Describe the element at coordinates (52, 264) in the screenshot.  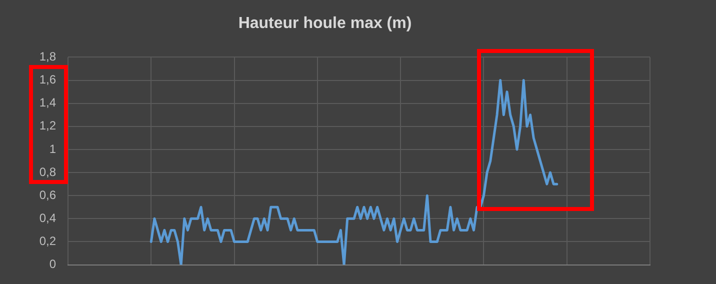
I see `y-tick-label: 0` at that location.